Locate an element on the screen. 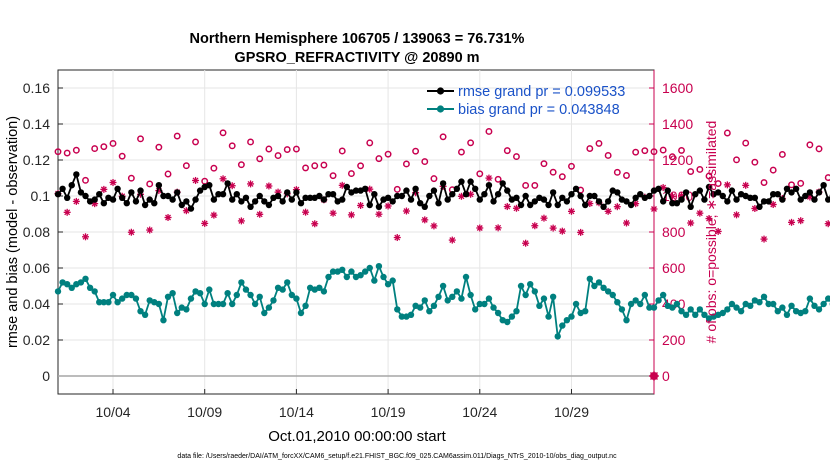 The height and width of the screenshot is (470, 830). chart-title-line2: GPSRO_REFRACTIVITY @ 20890 m is located at coordinates (356, 58).